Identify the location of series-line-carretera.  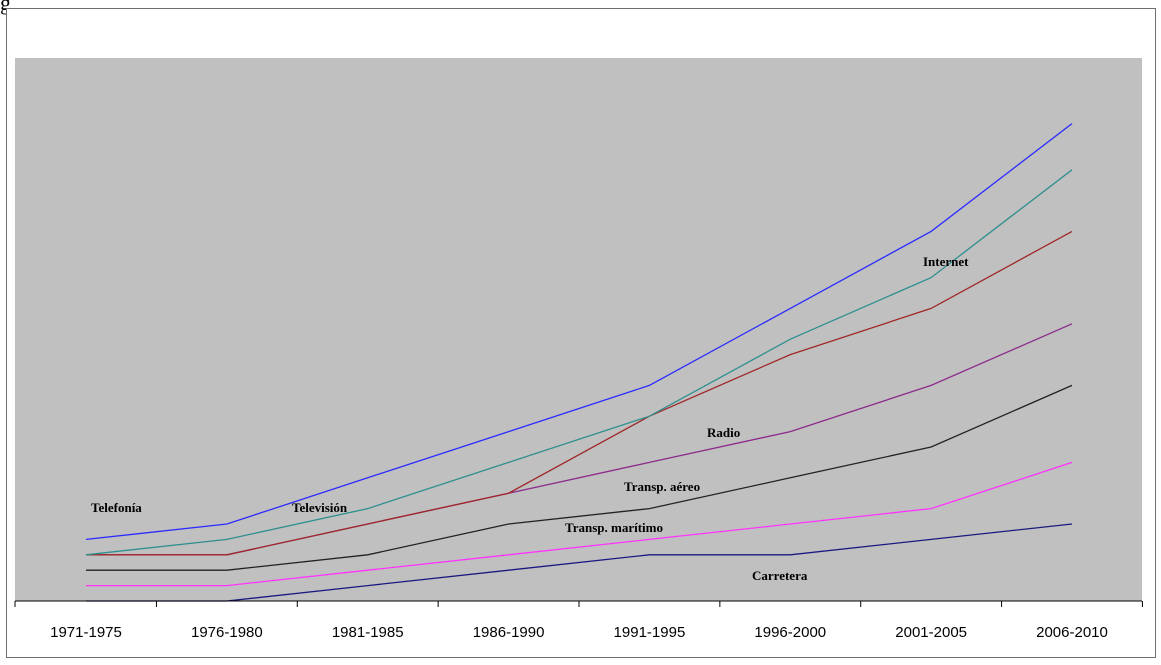
(579, 562).